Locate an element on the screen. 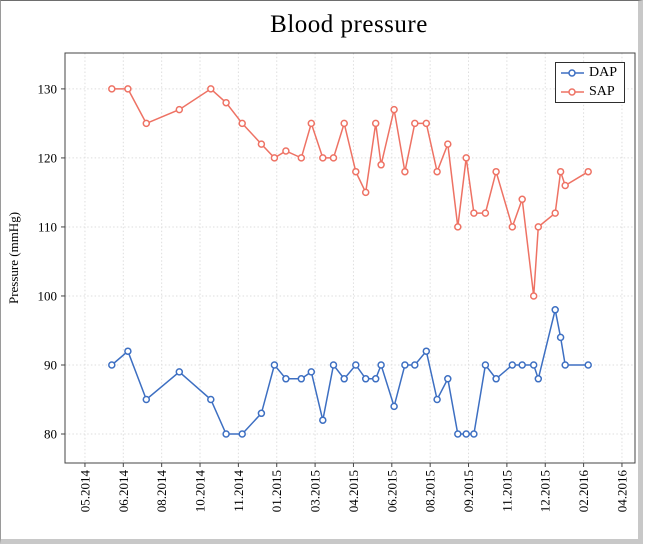 This screenshot has width=648, height=546. y-tick-label: 100 is located at coordinates (48, 295).